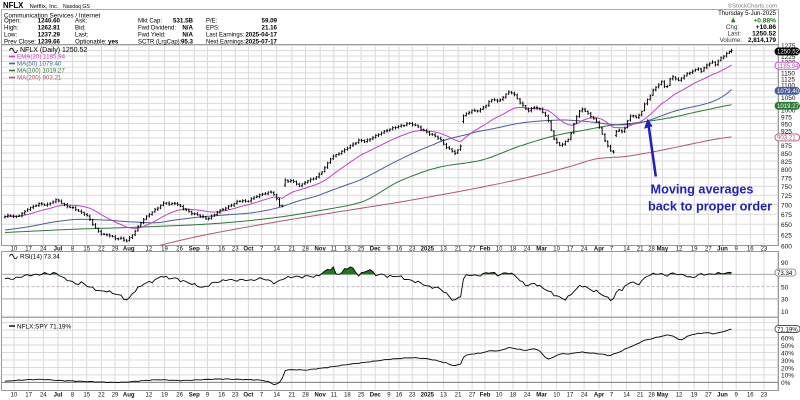  What do you see at coordinates (787, 346) in the screenshot?
I see `svg-text: 50%` at bounding box center [787, 346].